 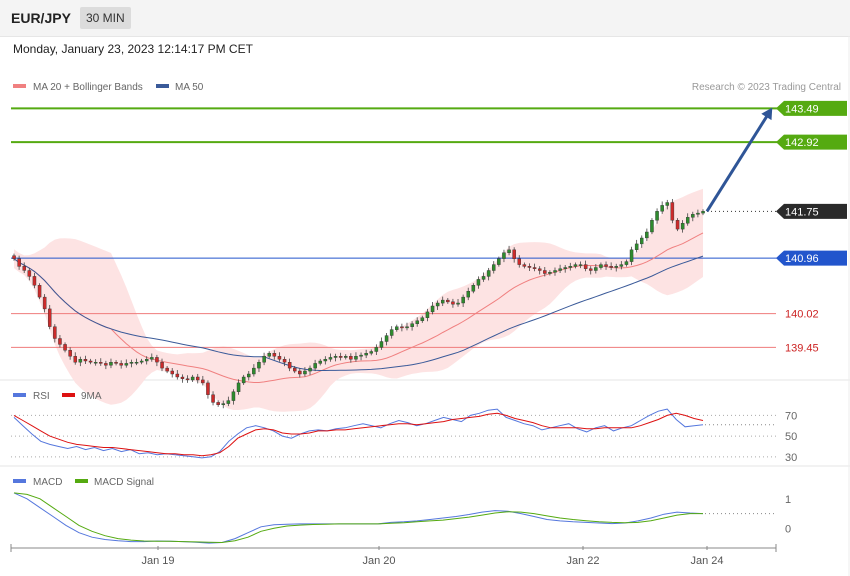 What do you see at coordinates (811, 211) in the screenshot?
I see `level-tag-last` at bounding box center [811, 211].